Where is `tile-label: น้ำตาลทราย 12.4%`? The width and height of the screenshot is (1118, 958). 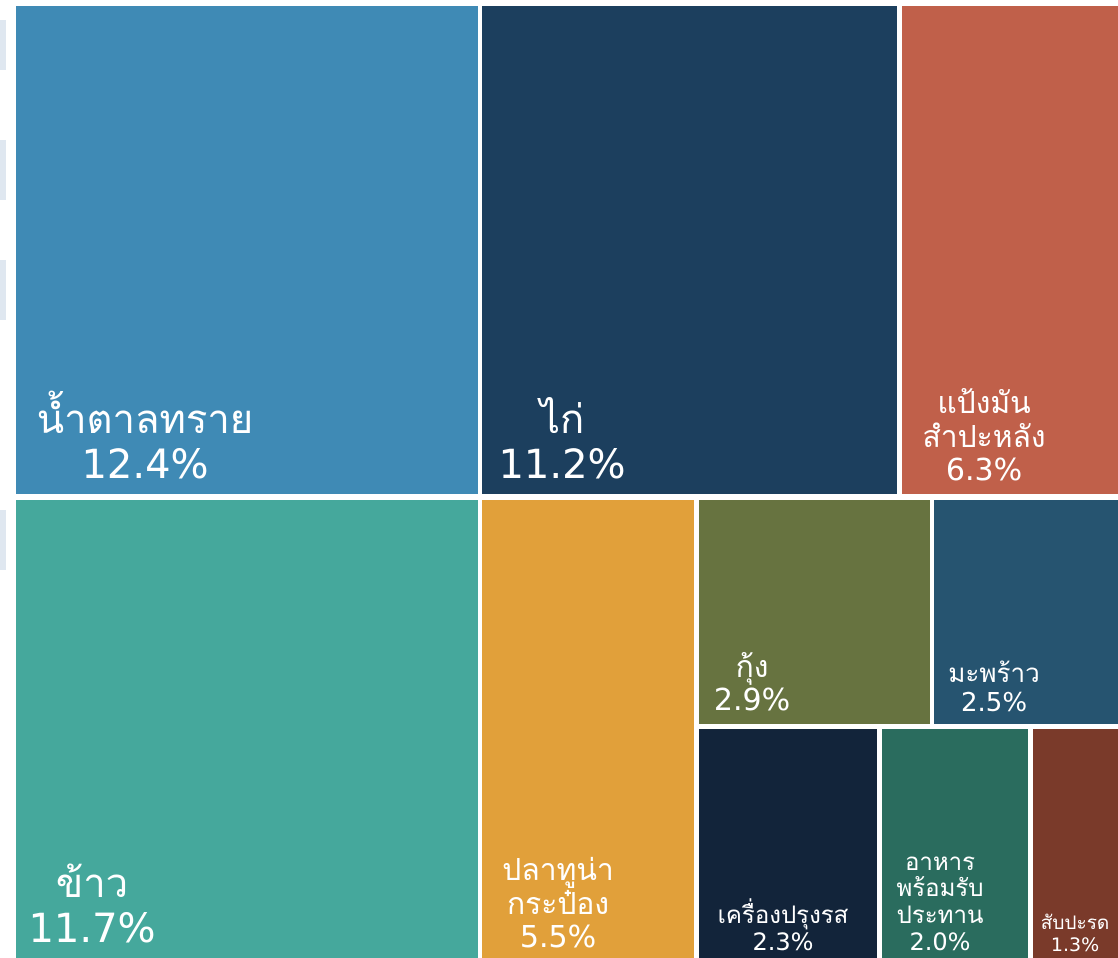 tile-label: น้ำตาลทราย 12.4% is located at coordinates (145, 443).